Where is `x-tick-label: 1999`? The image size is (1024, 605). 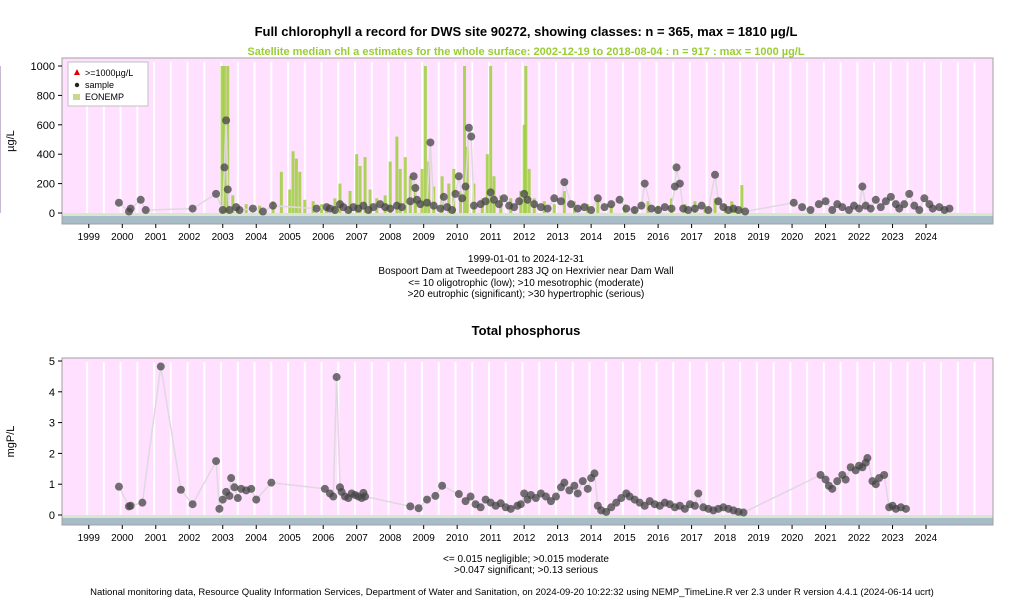
x-tick-label: 1999 is located at coordinates (89, 538).